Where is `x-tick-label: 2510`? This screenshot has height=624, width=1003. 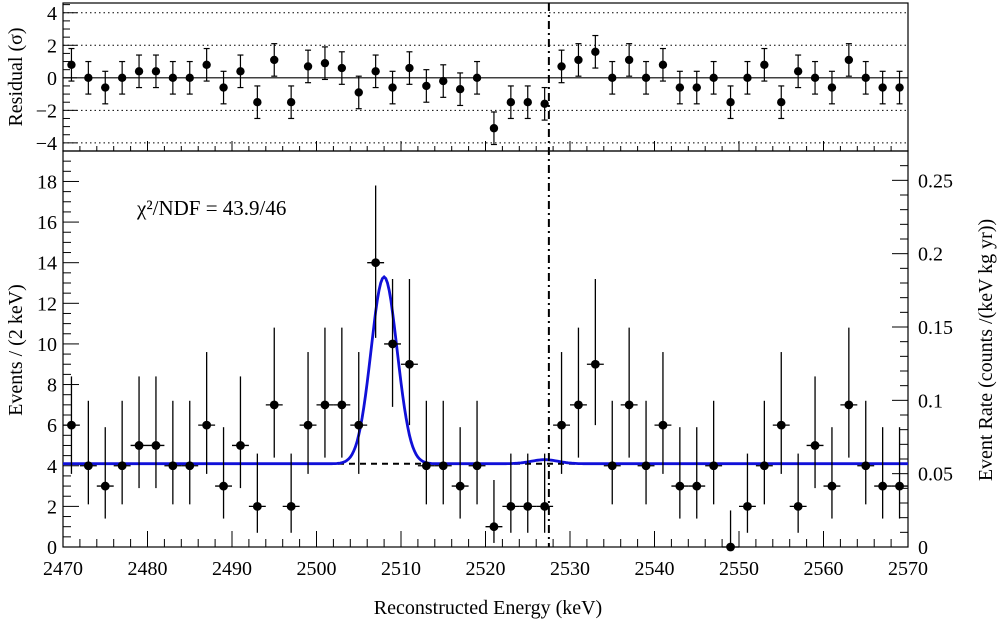 x-tick-label: 2510 is located at coordinates (401, 569).